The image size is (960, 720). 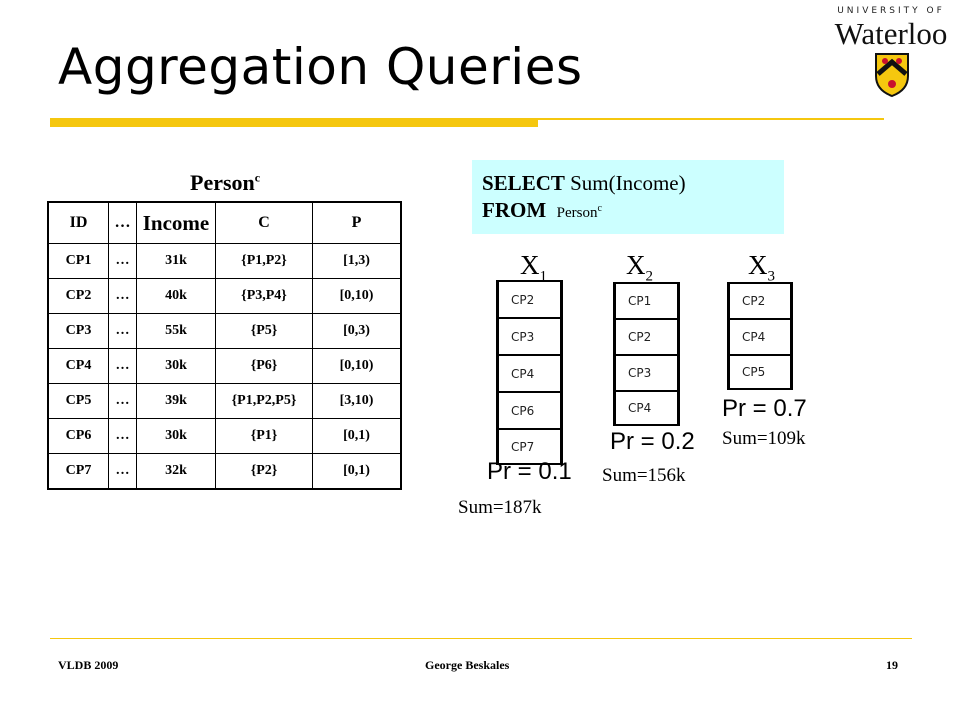 I want to click on footer-author: George Beskales, so click(x=467, y=665).